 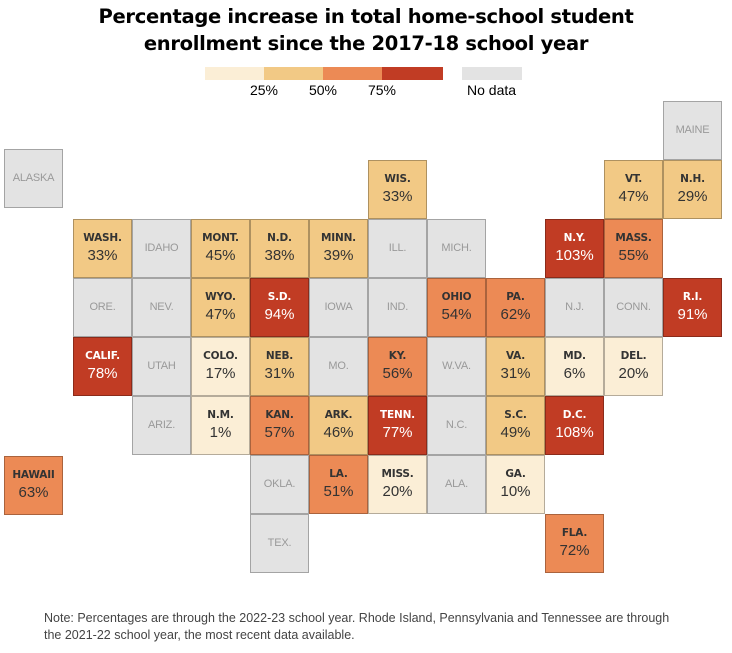 What do you see at coordinates (456, 297) in the screenshot?
I see `state-label: OHIO` at bounding box center [456, 297].